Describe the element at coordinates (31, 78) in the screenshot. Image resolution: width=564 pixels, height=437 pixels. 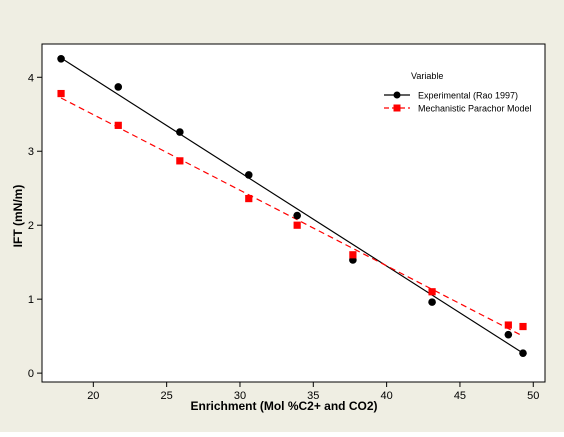
I see `y-tick-label: 4` at that location.